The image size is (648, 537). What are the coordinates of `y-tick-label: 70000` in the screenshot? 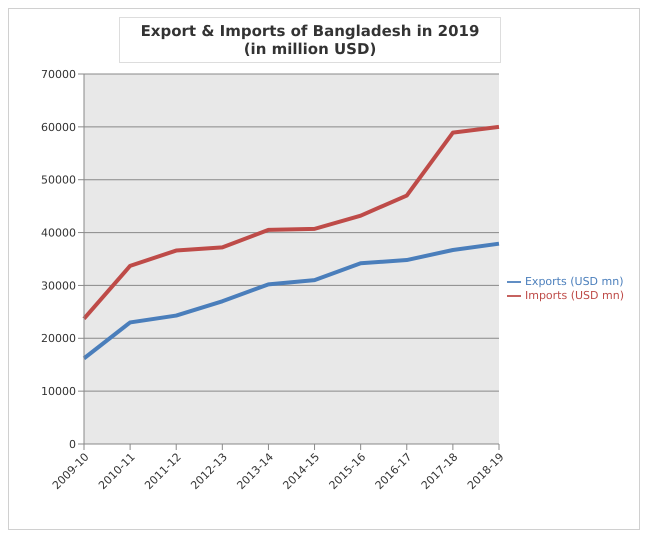 It's located at (58, 74).